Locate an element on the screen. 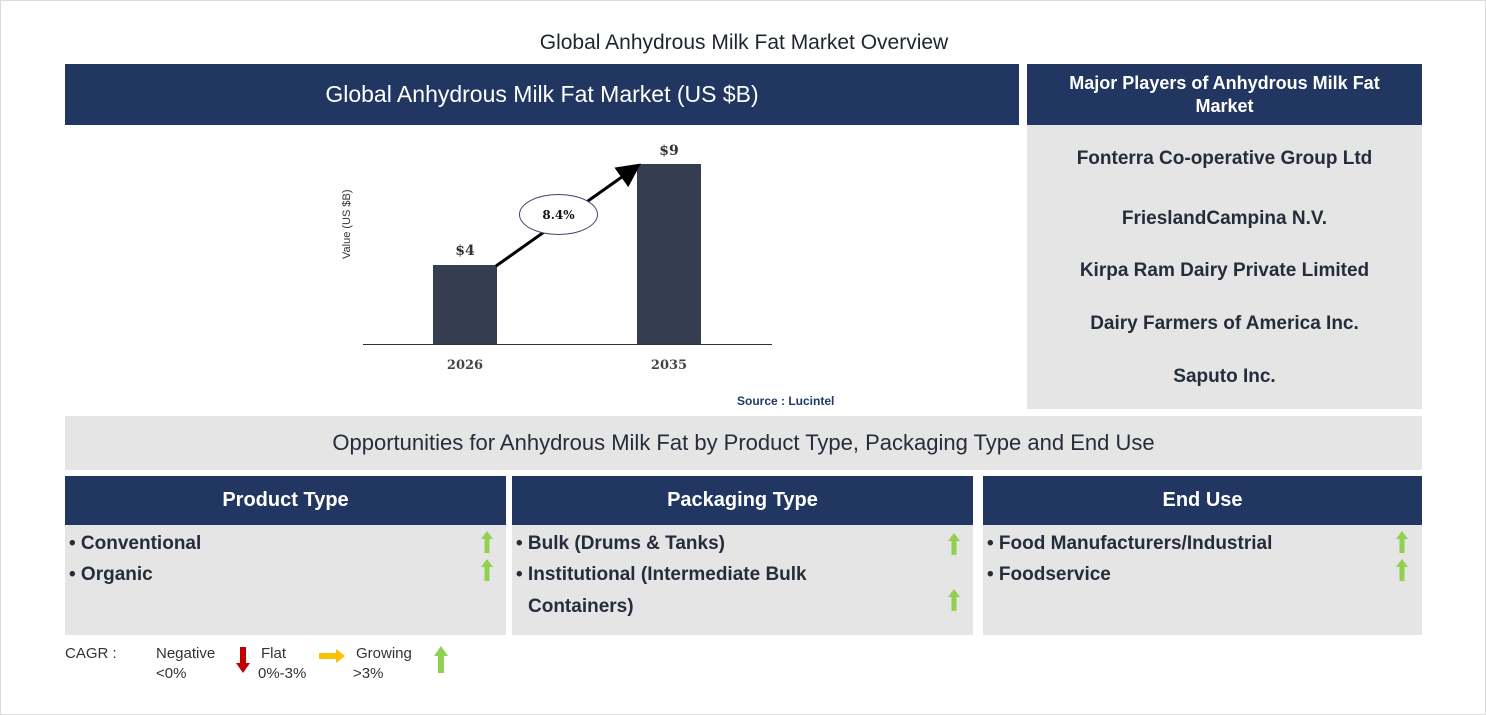 The width and height of the screenshot is (1486, 715). negative-arrow-icon is located at coordinates (243, 660).